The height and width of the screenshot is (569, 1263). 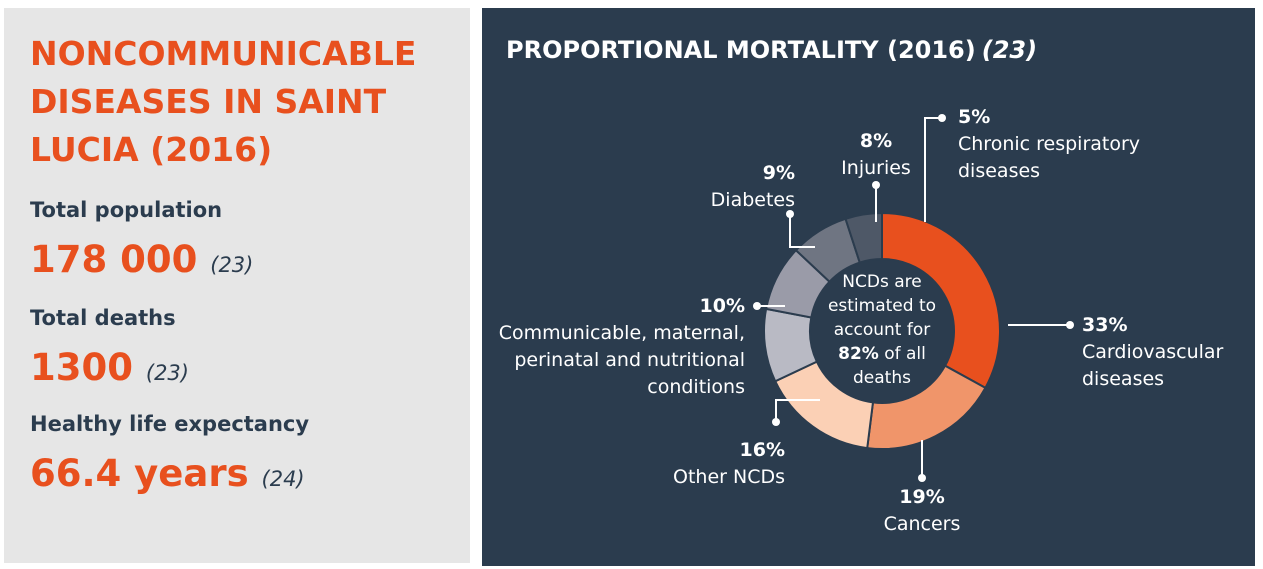 What do you see at coordinates (922, 497) in the screenshot?
I see `value-label: 19%` at bounding box center [922, 497].